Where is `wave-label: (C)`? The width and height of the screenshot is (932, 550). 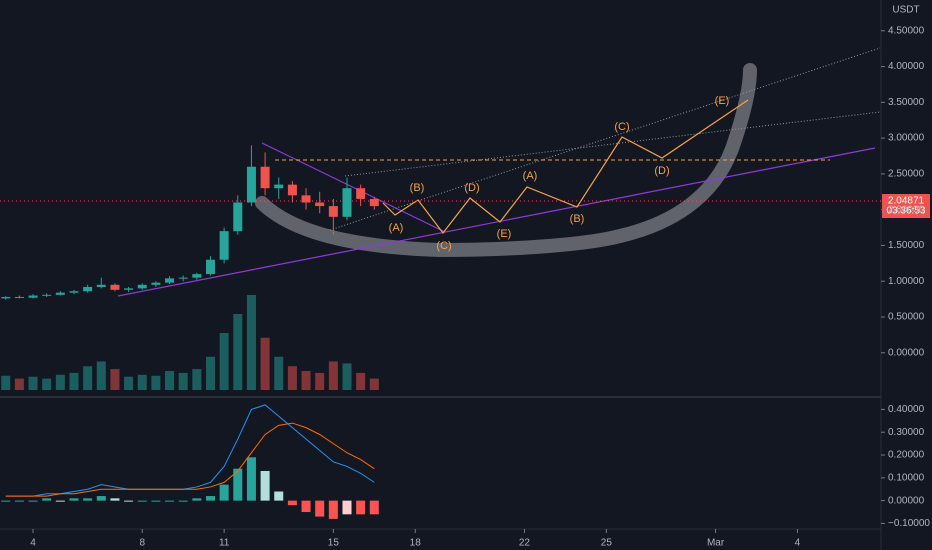 wave-label: (C) is located at coordinates (443, 246).